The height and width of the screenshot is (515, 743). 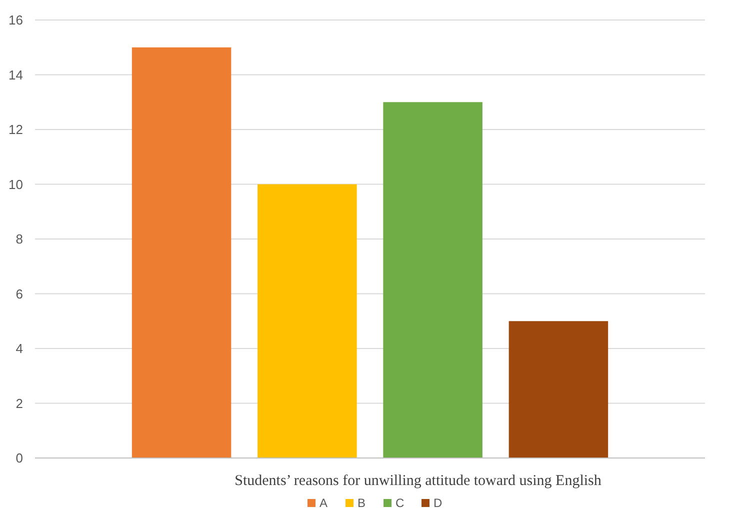 I want to click on legend-label: C, so click(x=400, y=503).